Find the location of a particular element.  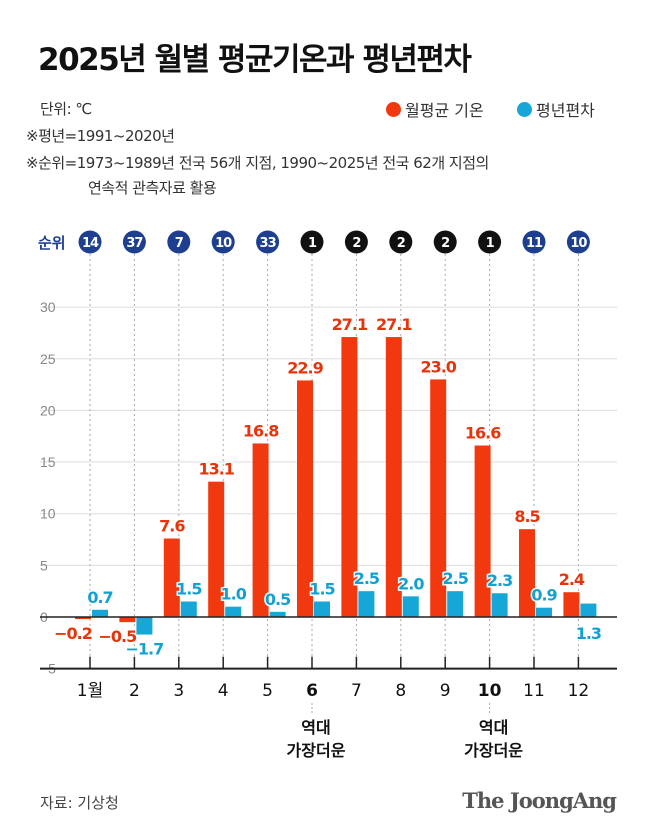

data-label: −1.7 is located at coordinates (145, 649).